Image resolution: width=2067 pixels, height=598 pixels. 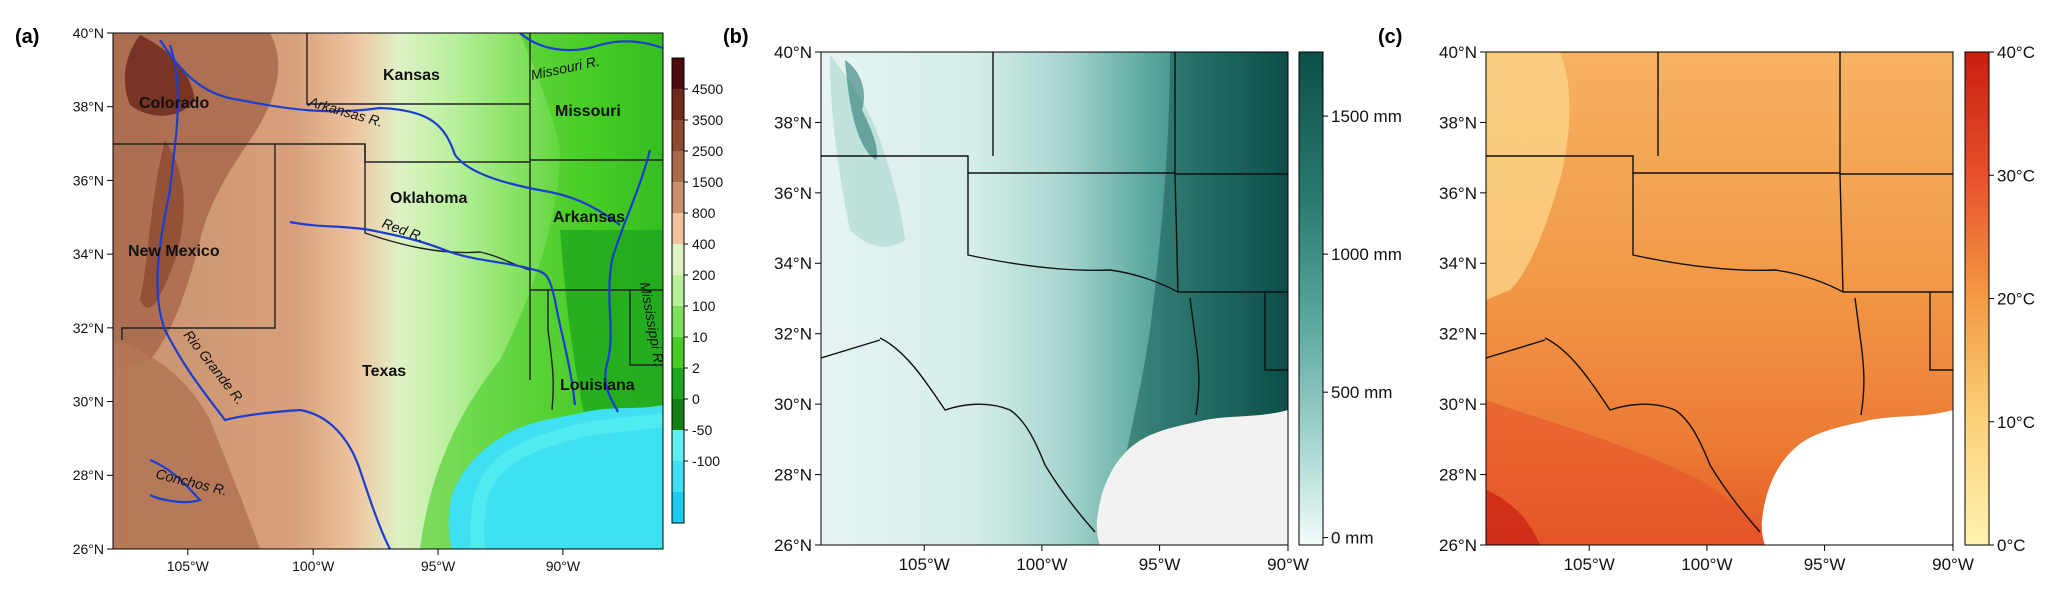 What do you see at coordinates (736, 37) in the screenshot?
I see `panel-label-b: (b)` at bounding box center [736, 37].